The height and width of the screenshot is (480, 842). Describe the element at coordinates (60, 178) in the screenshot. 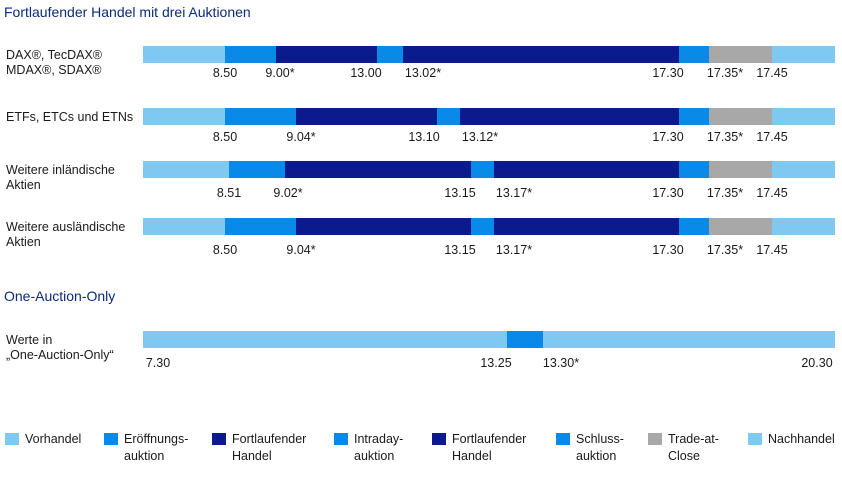

I see `row-label: Weitere inländische Aktien` at that location.